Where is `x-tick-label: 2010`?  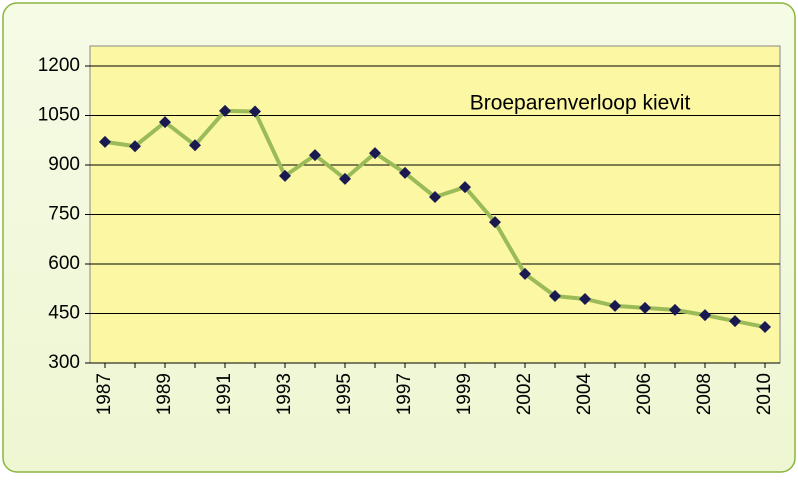 x-tick-label: 2010 is located at coordinates (764, 394).